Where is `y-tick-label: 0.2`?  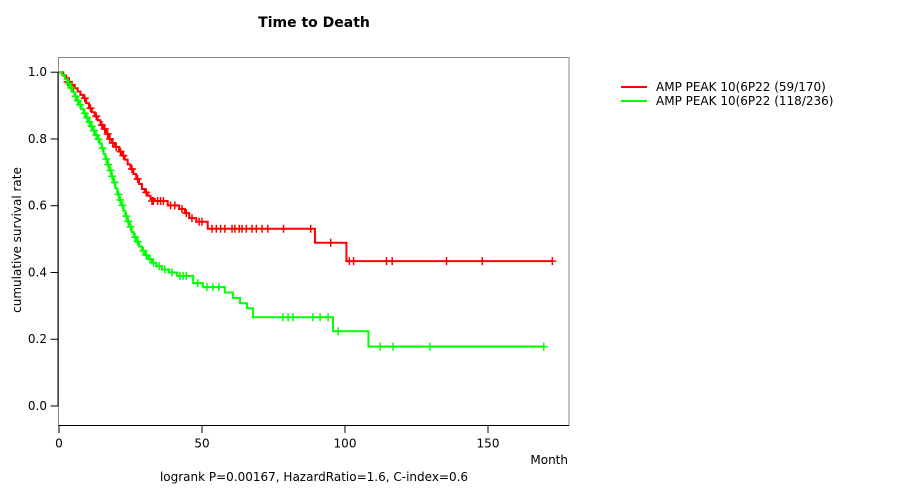 y-tick-label: 0.2 is located at coordinates (37, 339).